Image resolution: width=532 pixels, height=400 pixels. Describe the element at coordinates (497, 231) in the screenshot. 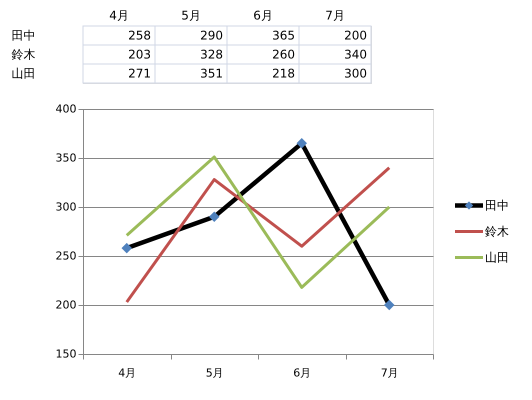

I see `legend-label: 鈴木` at that location.